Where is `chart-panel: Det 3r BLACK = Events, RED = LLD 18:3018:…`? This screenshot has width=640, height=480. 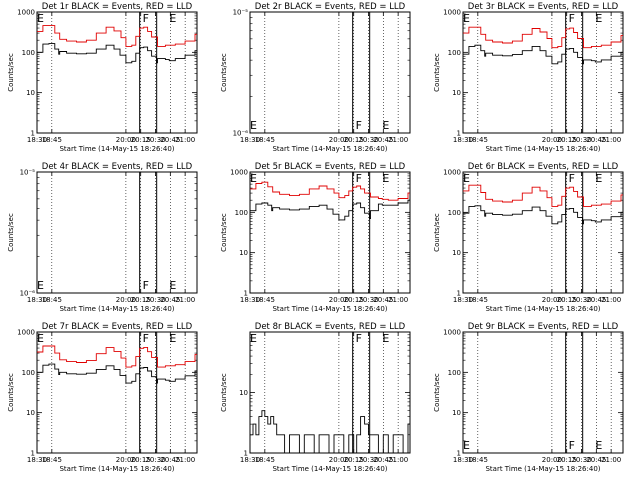 chart-panel: Det 3r BLACK = Events, RED = LLD 18:3018:… is located at coordinates (528, 77).